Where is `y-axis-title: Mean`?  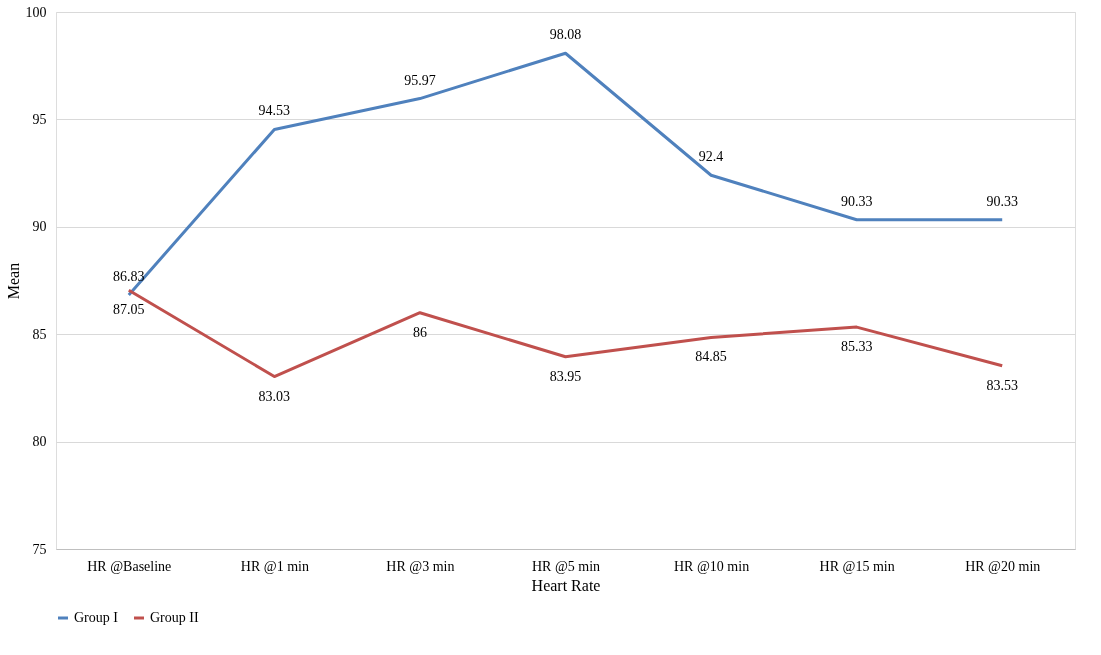
y-axis-title: Mean is located at coordinates (13, 281).